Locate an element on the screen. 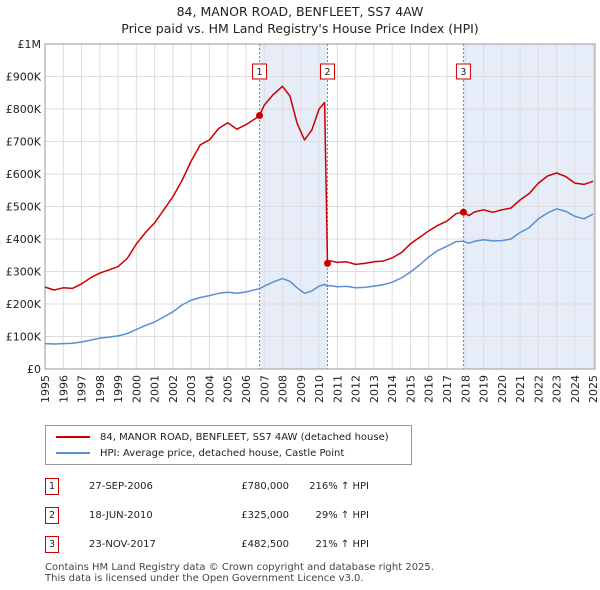 This screenshot has height=590, width=600. x-tick-label: 2014 is located at coordinates (392, 389).